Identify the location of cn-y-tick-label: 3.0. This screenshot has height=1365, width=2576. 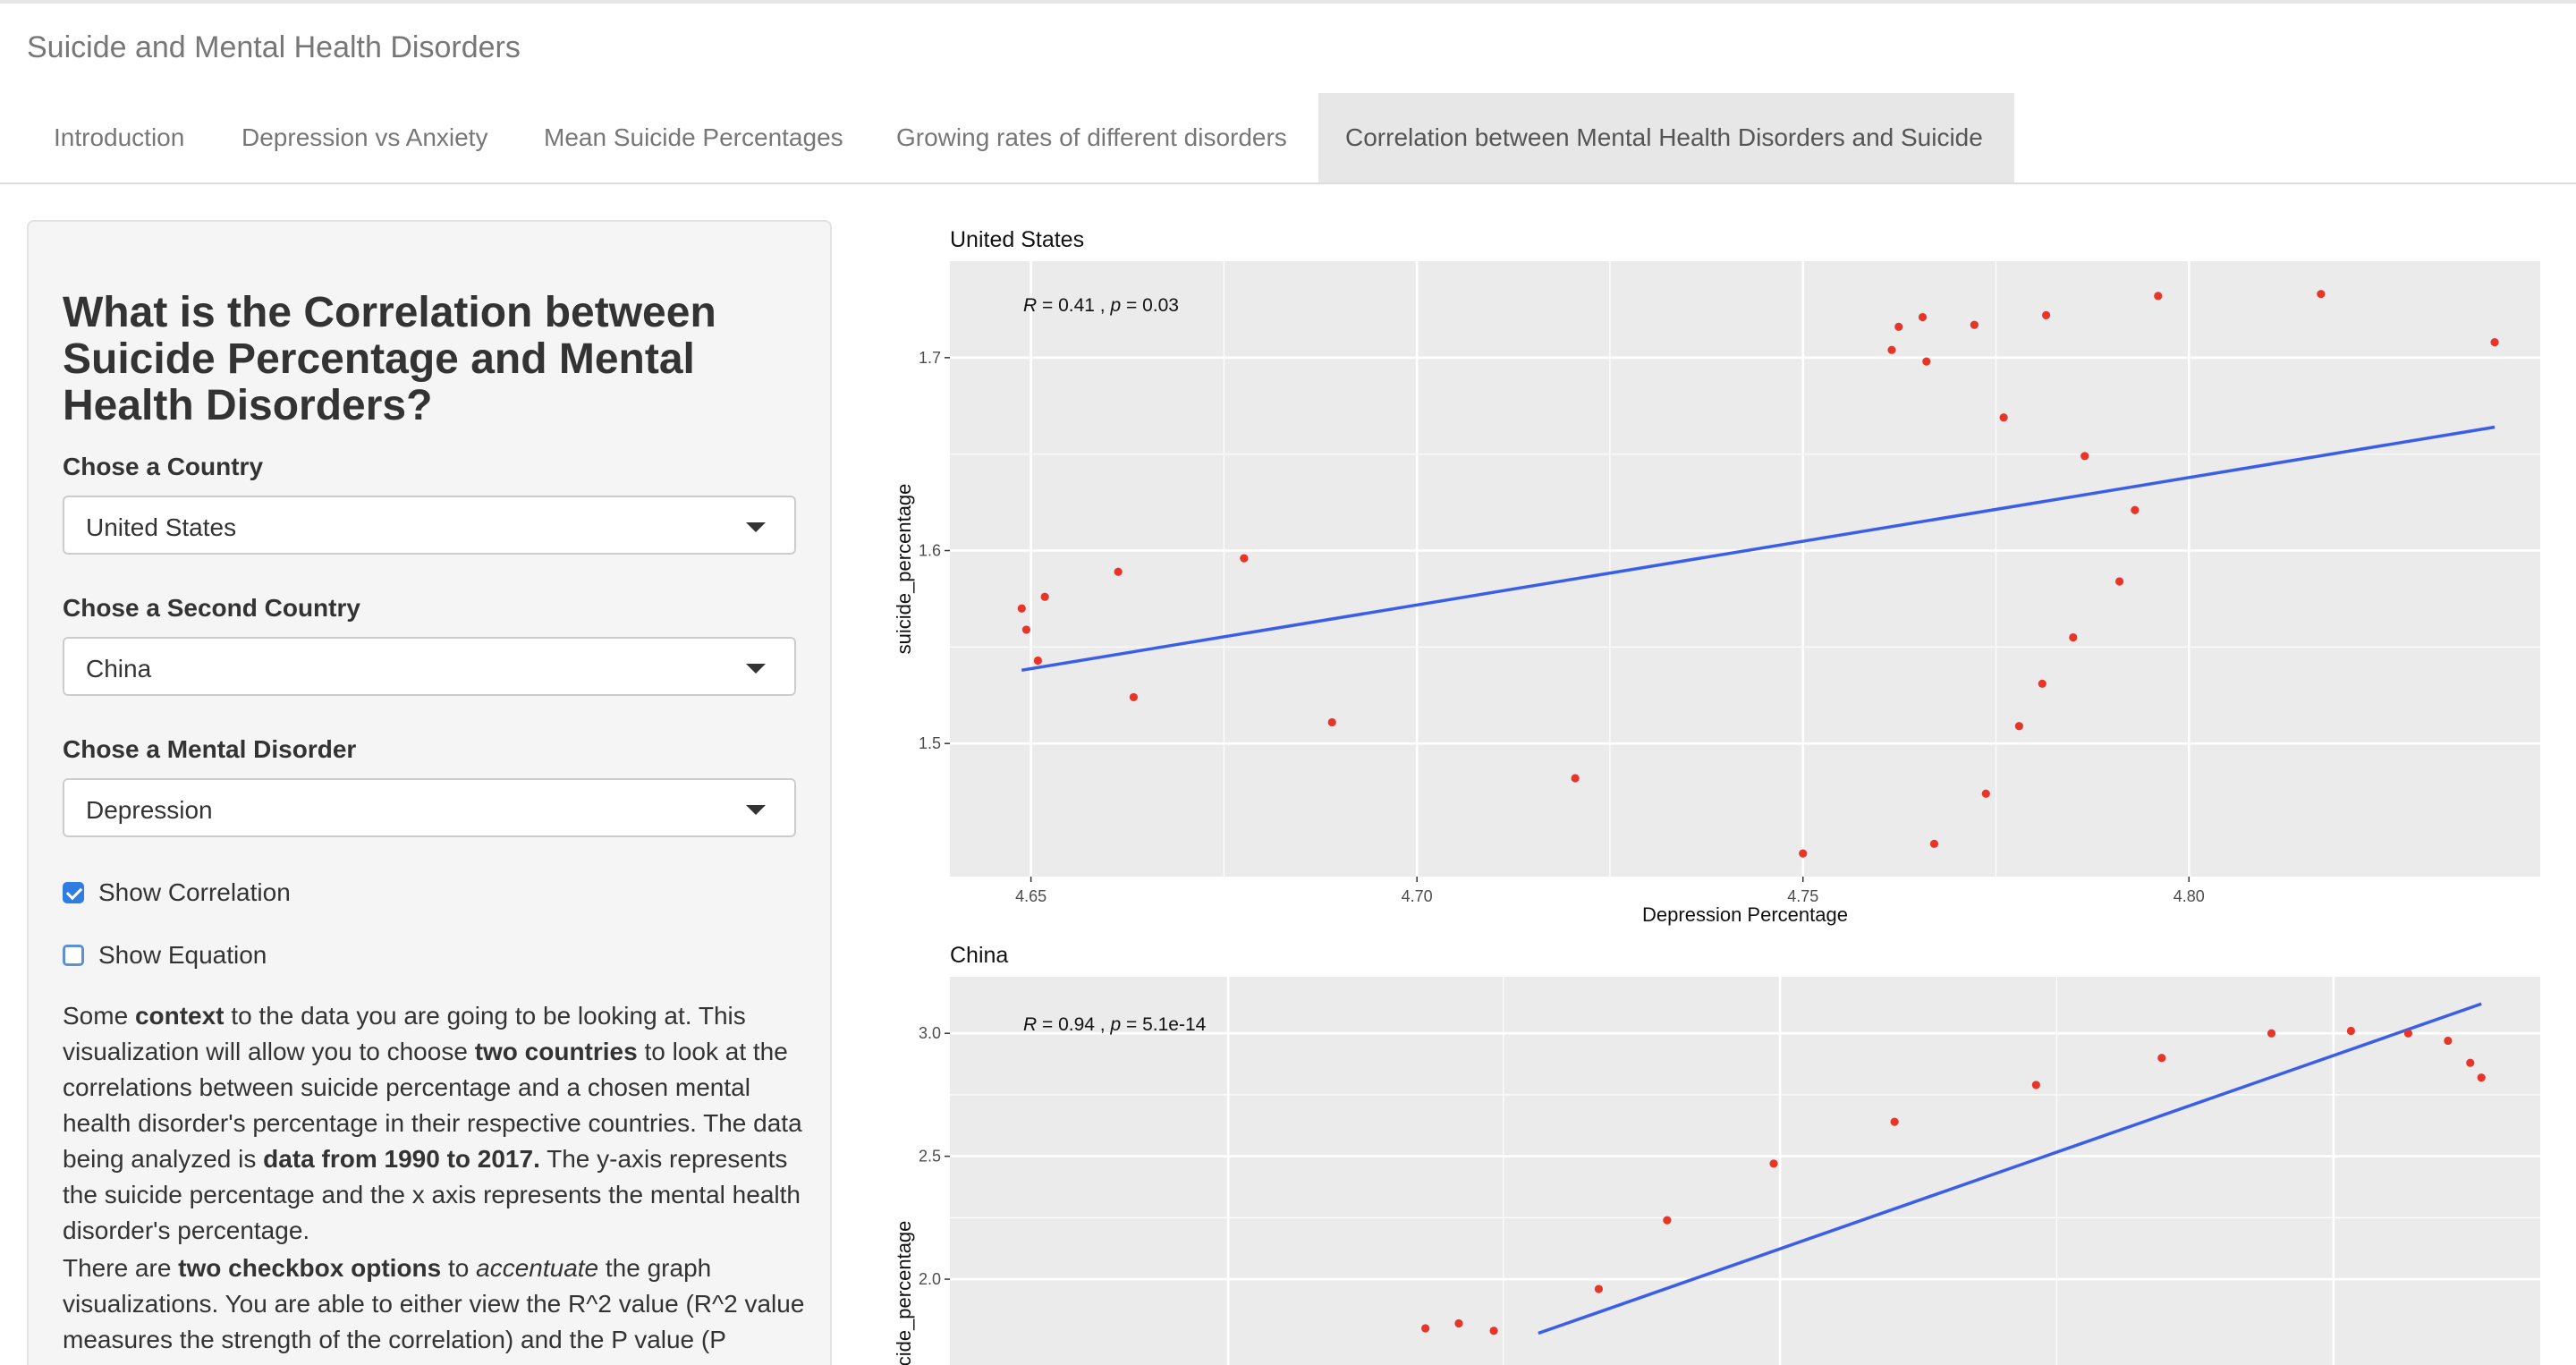
(930, 1033).